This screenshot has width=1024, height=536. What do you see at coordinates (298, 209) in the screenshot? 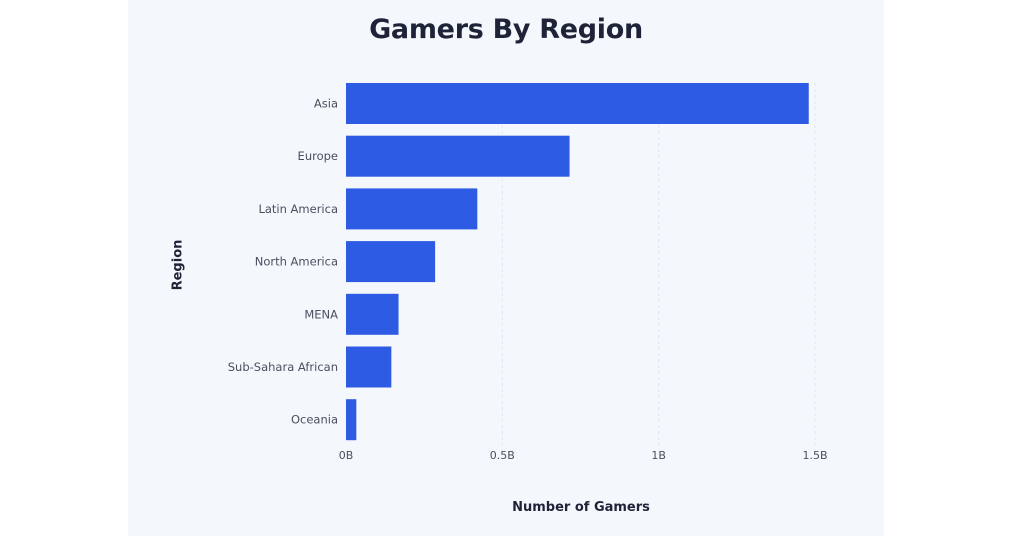
I see `category-label: Latin America` at bounding box center [298, 209].